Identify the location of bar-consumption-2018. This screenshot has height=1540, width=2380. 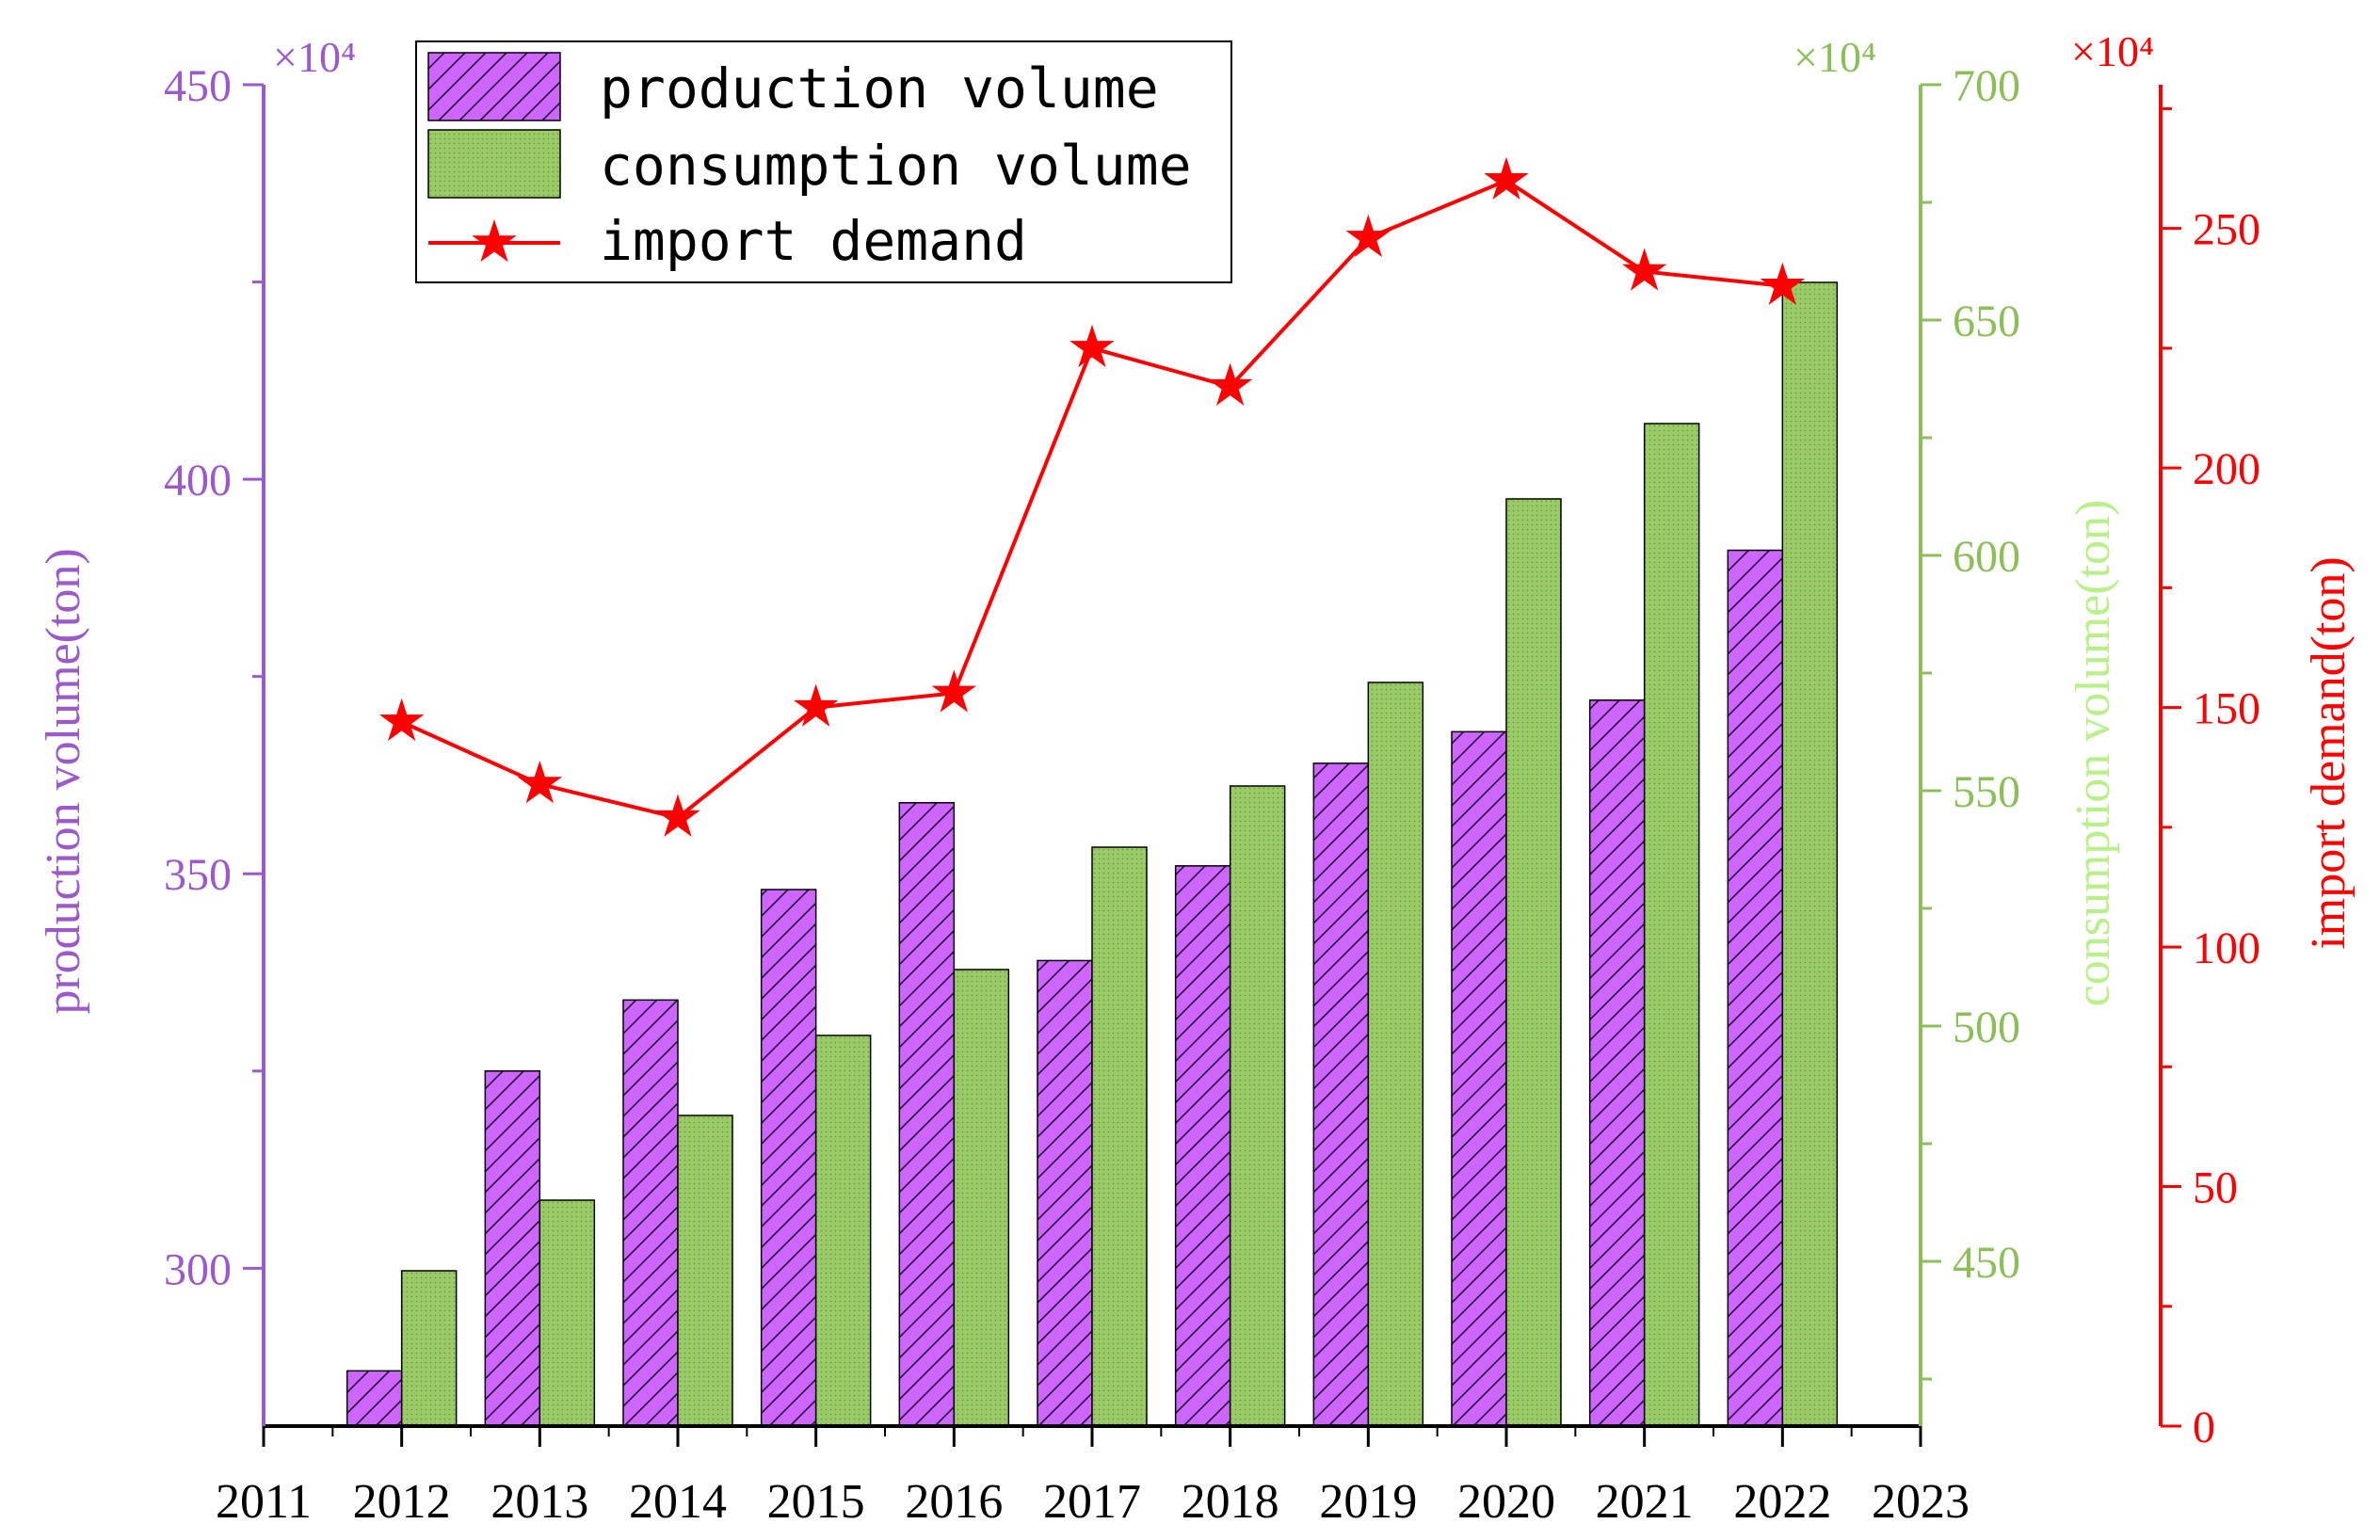
(1257, 1106).